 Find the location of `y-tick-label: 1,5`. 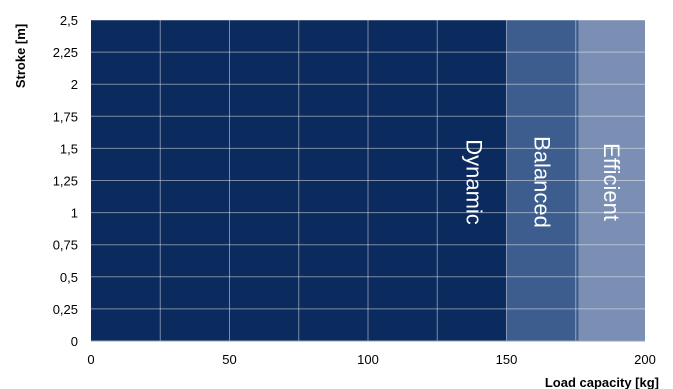

y-tick-label: 1,5 is located at coordinates (69, 148).